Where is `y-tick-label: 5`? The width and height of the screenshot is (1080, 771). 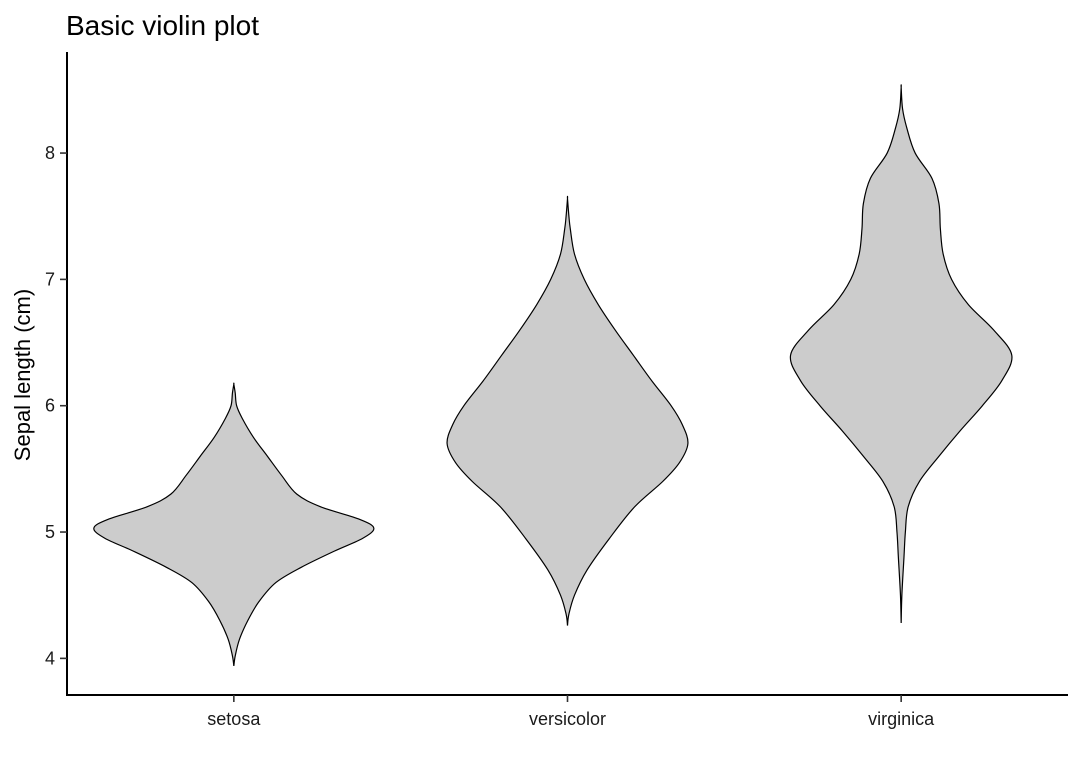 y-tick-label: 5 is located at coordinates (50, 532).